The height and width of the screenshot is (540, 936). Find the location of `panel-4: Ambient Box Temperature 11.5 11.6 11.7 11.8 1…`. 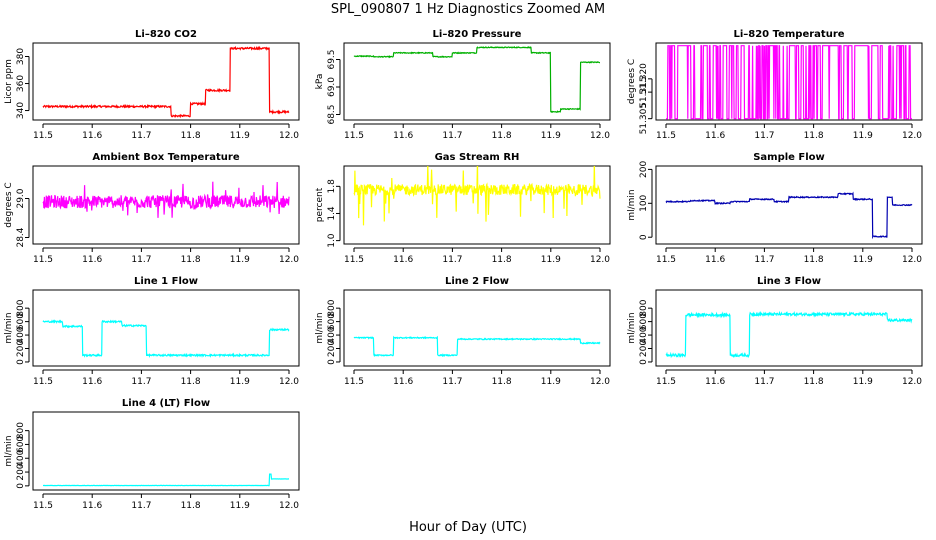

panel-4: Ambient Box Temperature 11.5 11.6 11.7 11.8 1… is located at coordinates (152, 208).